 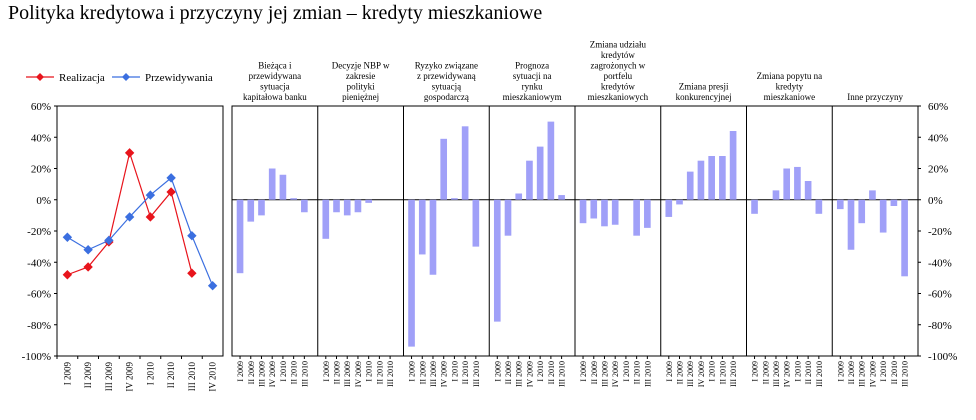 I want to click on group-label: Inne przyczyny, so click(x=875, y=97).